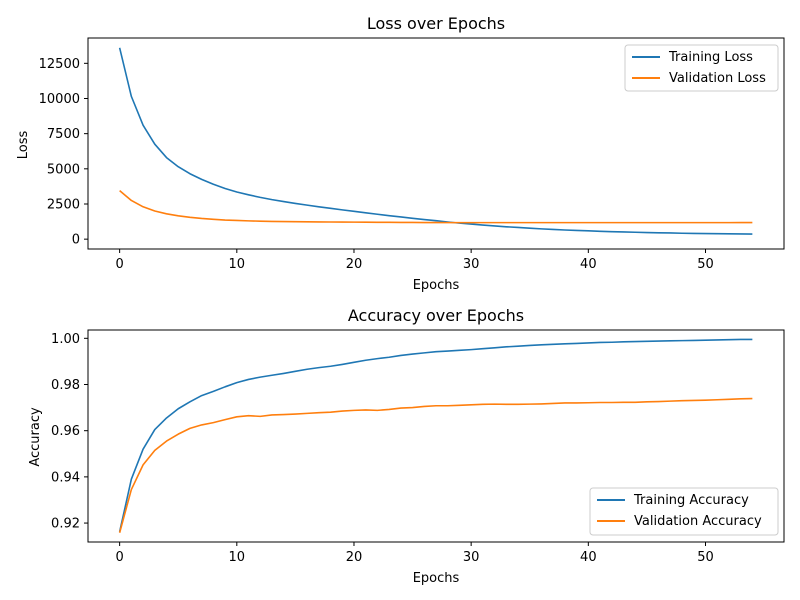 The width and height of the screenshot is (800, 600). I want to click on loss-x-tick-label: 50, so click(705, 264).